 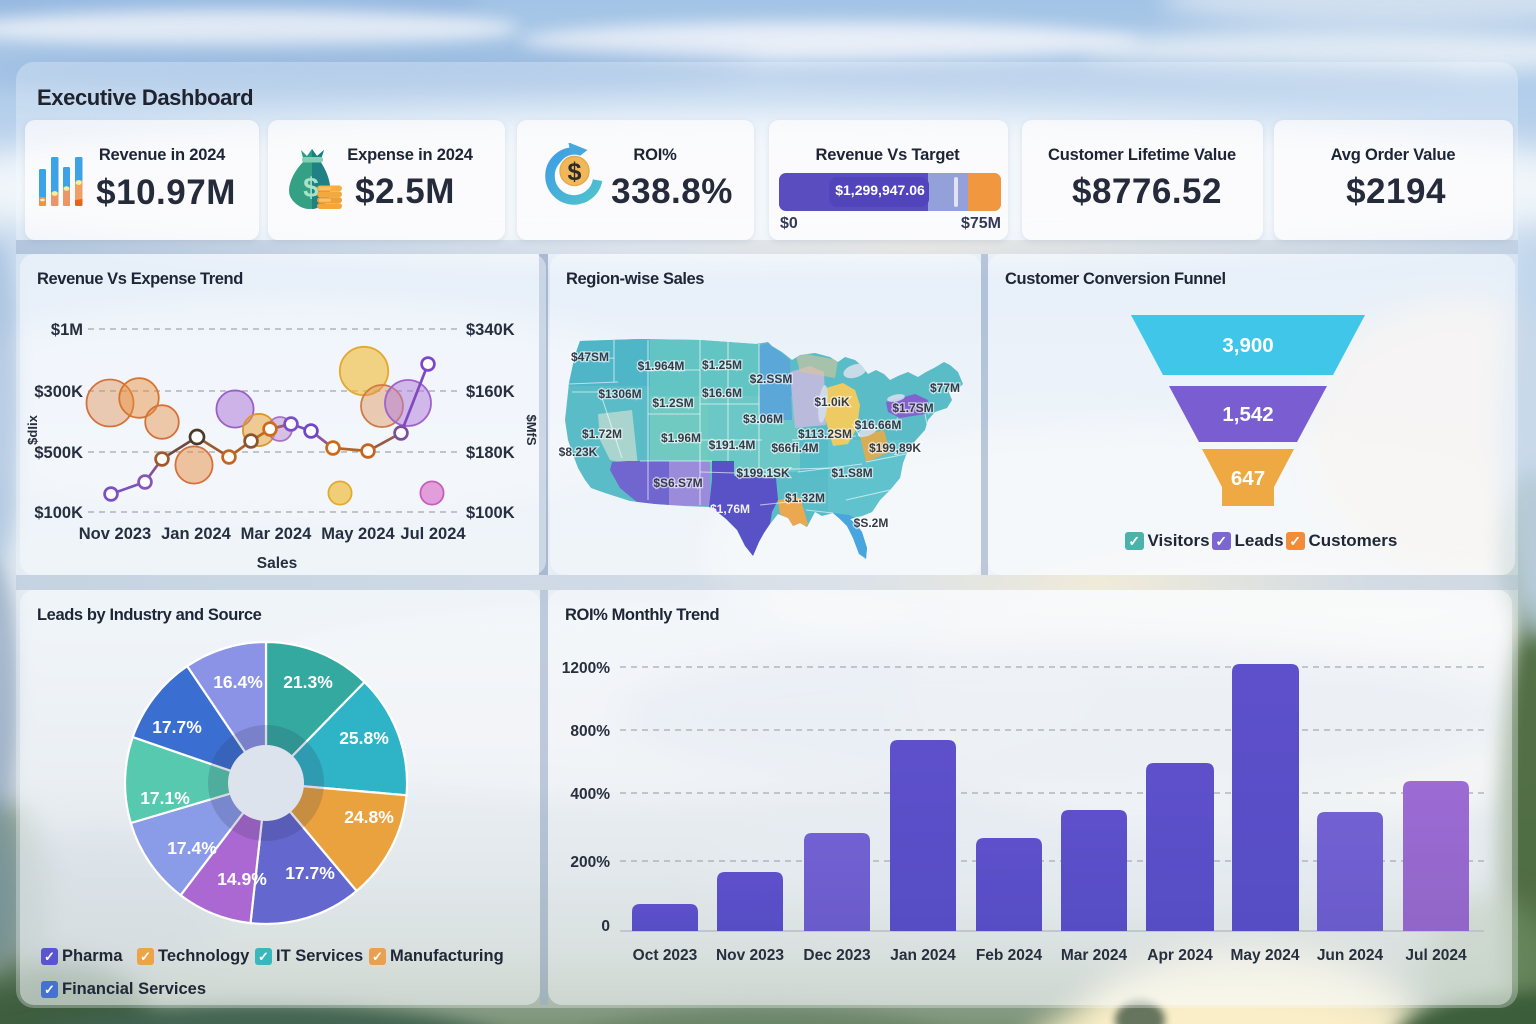 I want to click on svg-text: Dec 2023, so click(x=837, y=955).